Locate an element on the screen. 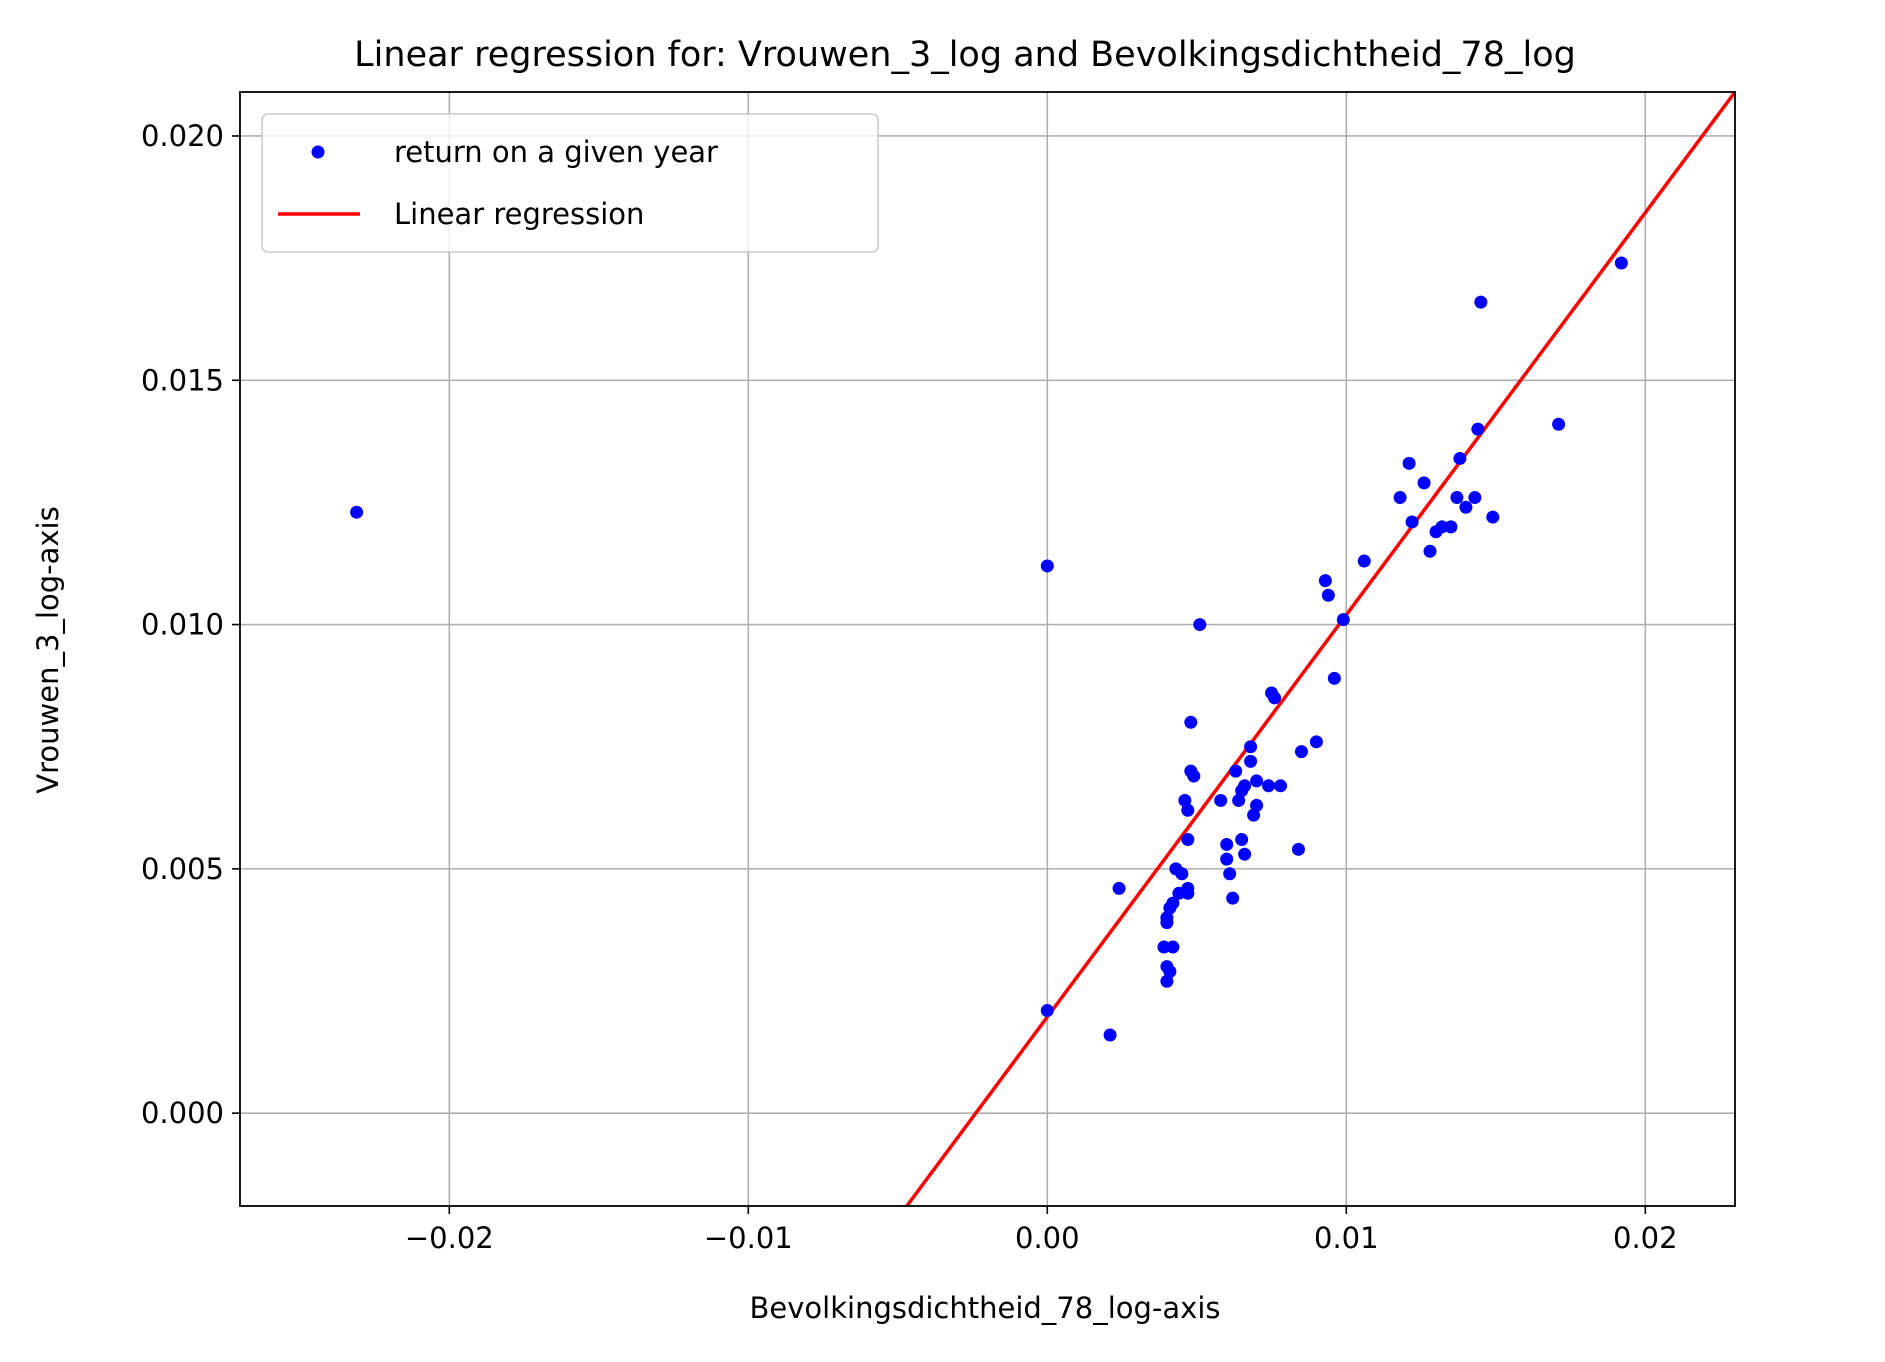  legend-box is located at coordinates (570, 183).